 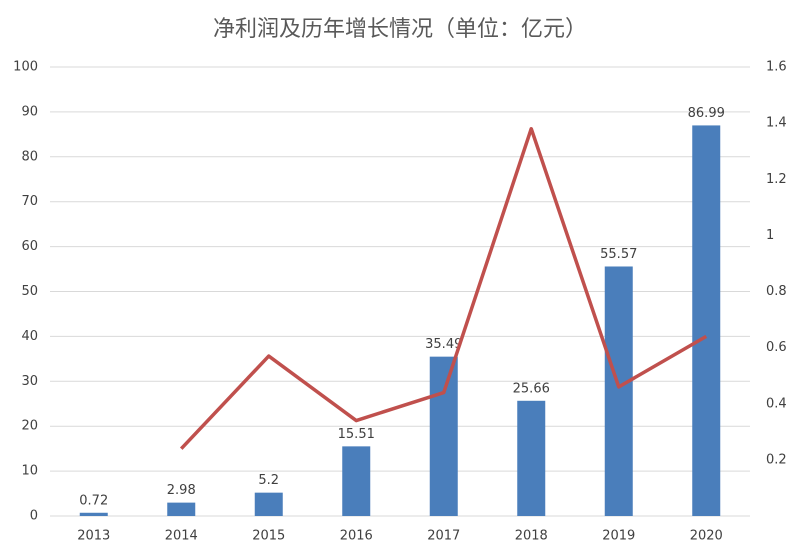 I want to click on data-label: 35.49, so click(x=443, y=344).